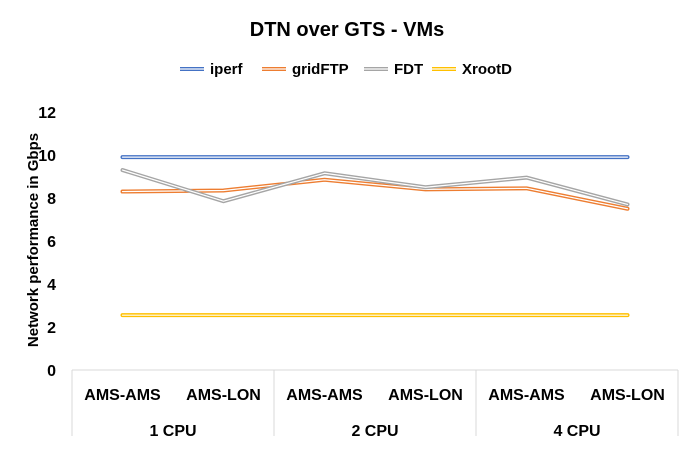 Image resolution: width=694 pixels, height=471 pixels. What do you see at coordinates (33, 240) in the screenshot?
I see `y-axis-label: Network performance in Gbps` at bounding box center [33, 240].